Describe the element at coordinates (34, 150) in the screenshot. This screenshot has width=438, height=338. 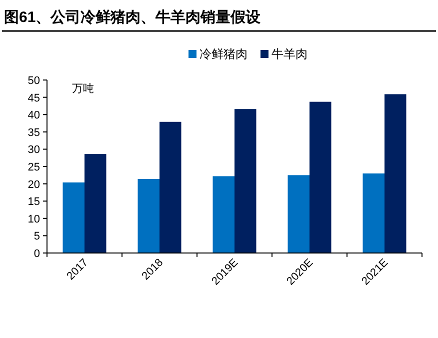
I see `y-tick-label: 30` at that location.